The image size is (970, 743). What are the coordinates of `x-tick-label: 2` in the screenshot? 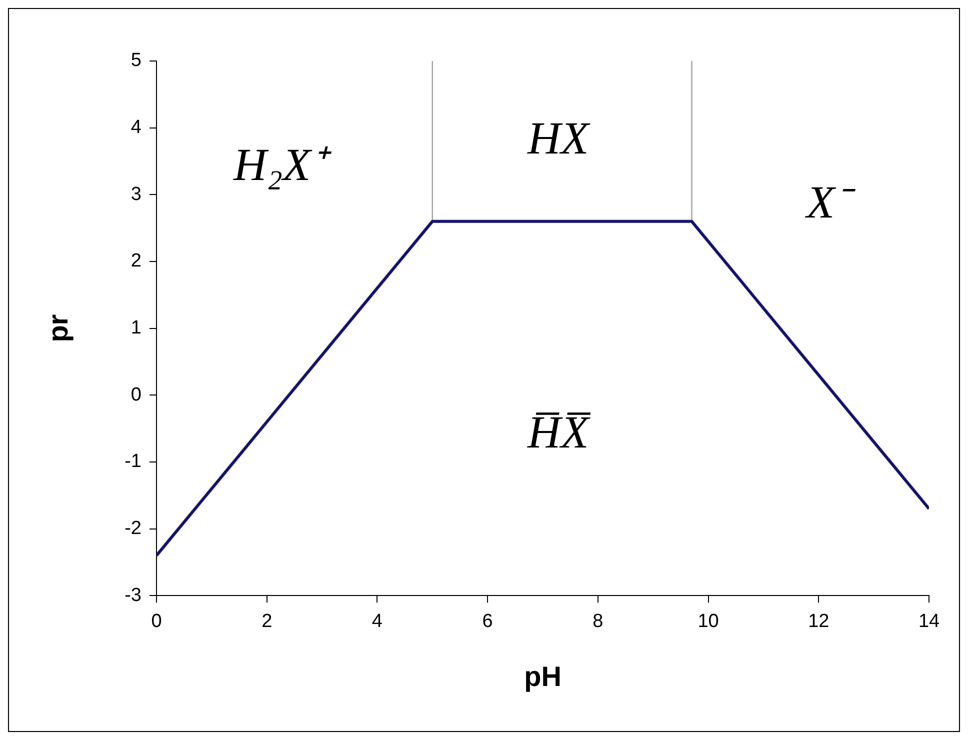 It's located at (267, 621).